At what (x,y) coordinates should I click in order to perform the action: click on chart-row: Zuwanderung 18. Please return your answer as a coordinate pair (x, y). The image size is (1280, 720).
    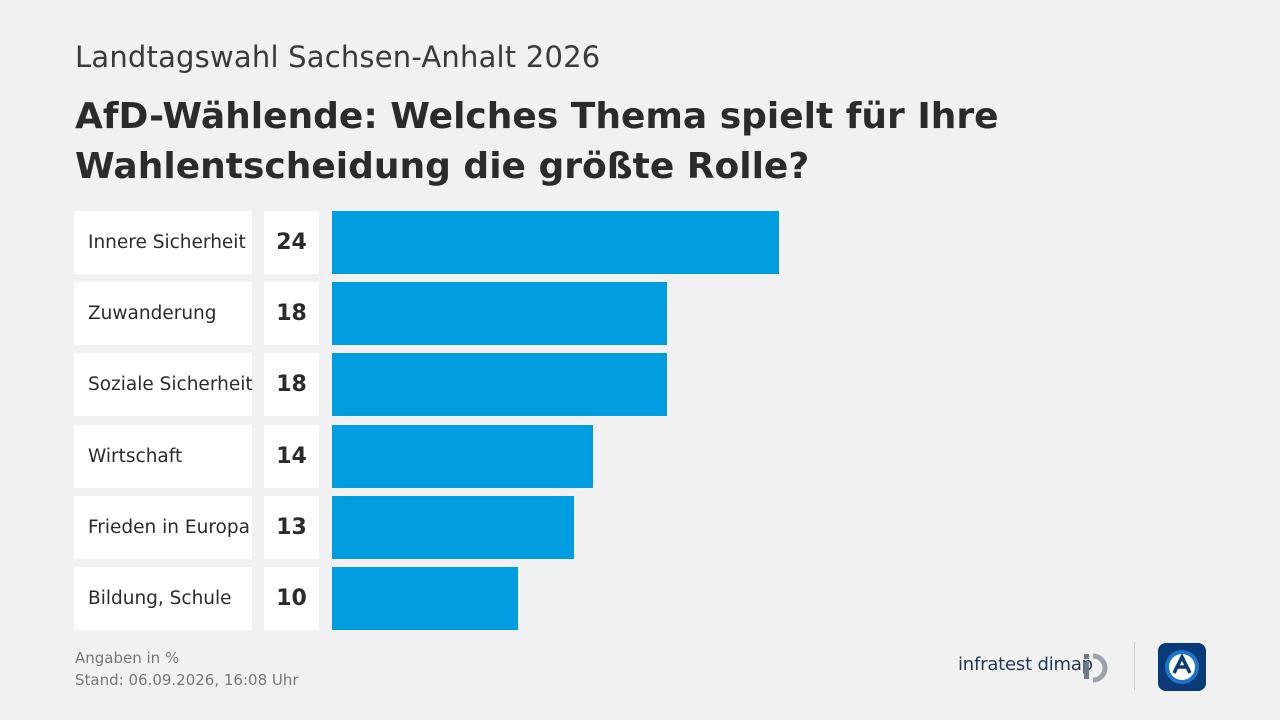
    Looking at the image, I should click on (649, 314).